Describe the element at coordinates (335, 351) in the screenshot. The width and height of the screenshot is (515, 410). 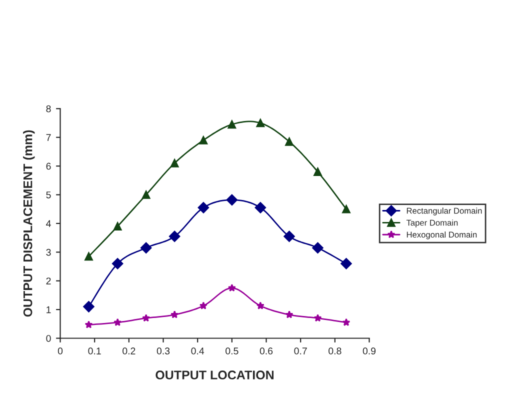
I see `x-tick-label: 0.8` at that location.